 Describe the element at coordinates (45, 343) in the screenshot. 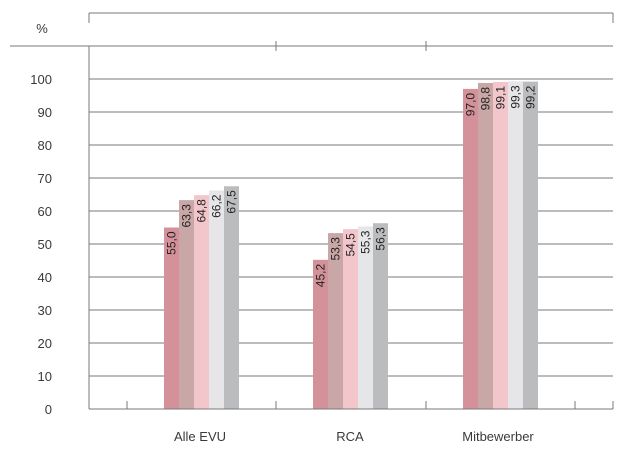

I see `y-tick-label: 20` at that location.